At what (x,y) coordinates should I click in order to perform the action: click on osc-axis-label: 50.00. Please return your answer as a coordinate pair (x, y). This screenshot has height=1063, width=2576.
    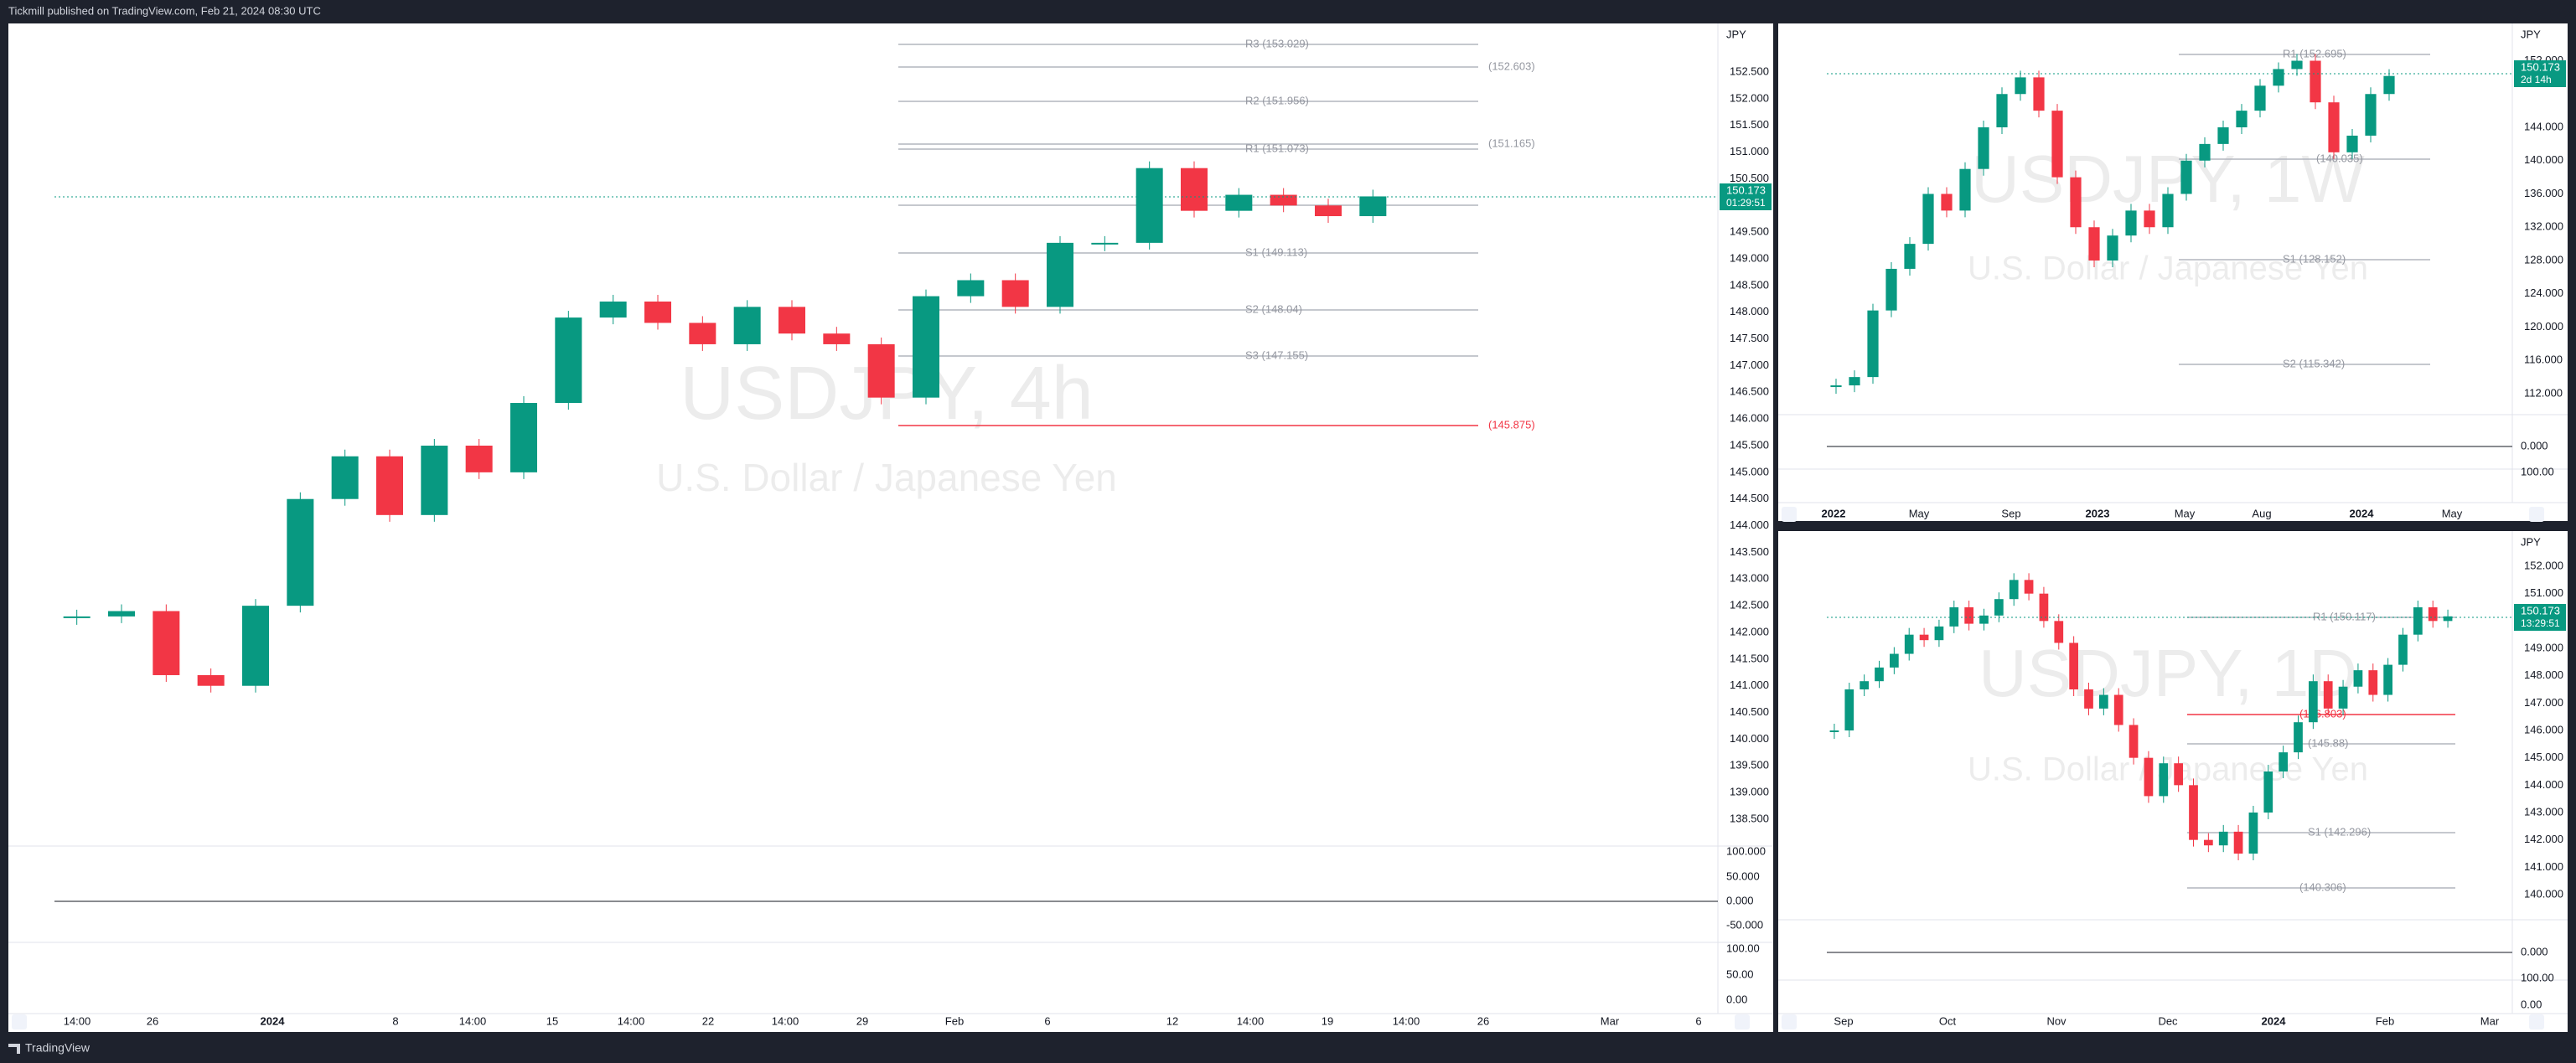
    Looking at the image, I should click on (1740, 974).